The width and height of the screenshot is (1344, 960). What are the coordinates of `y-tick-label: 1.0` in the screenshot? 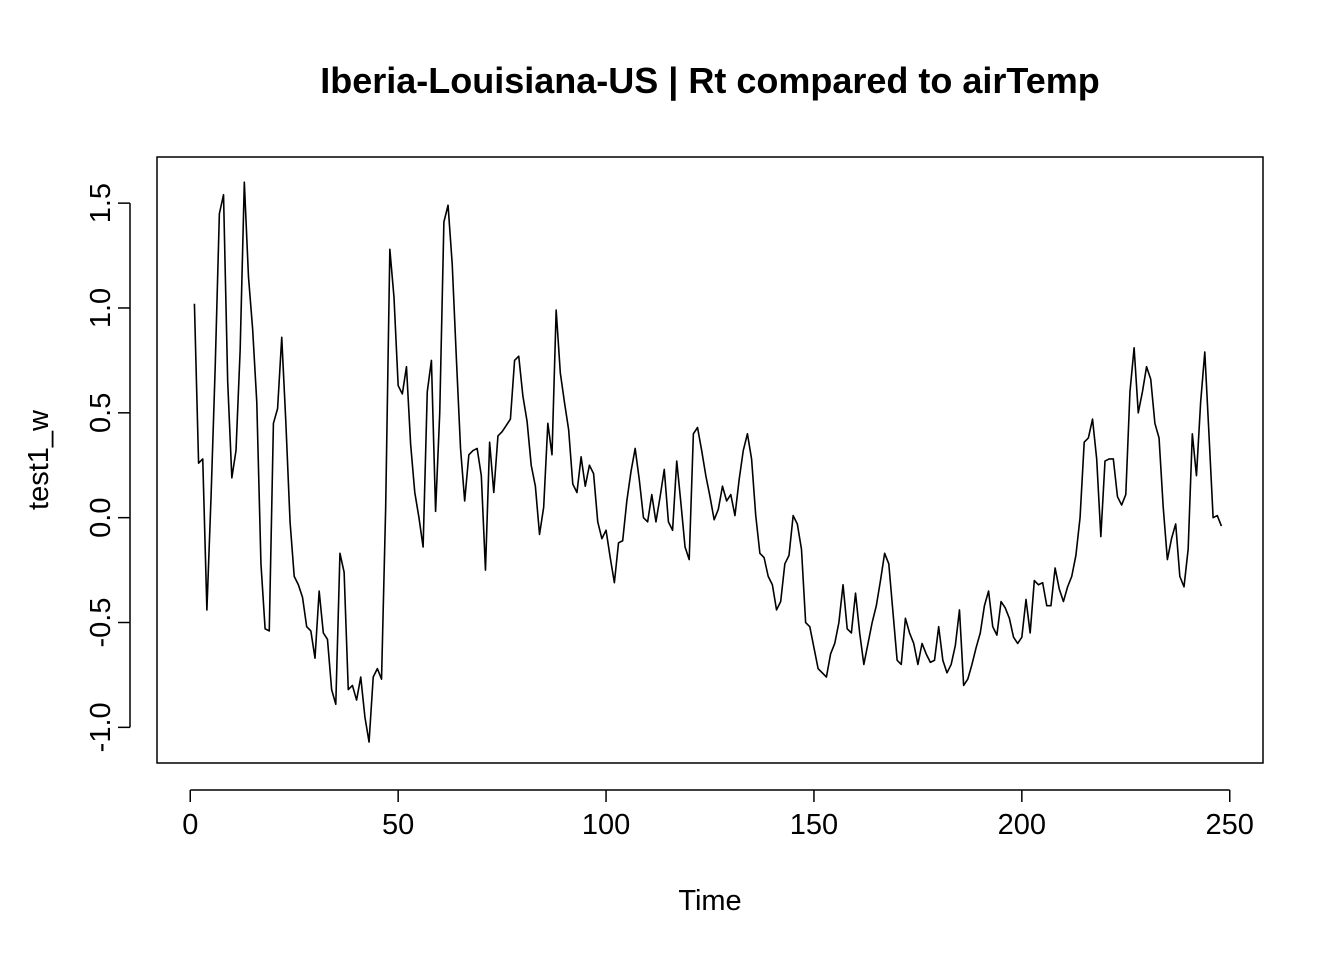 It's located at (101, 308).